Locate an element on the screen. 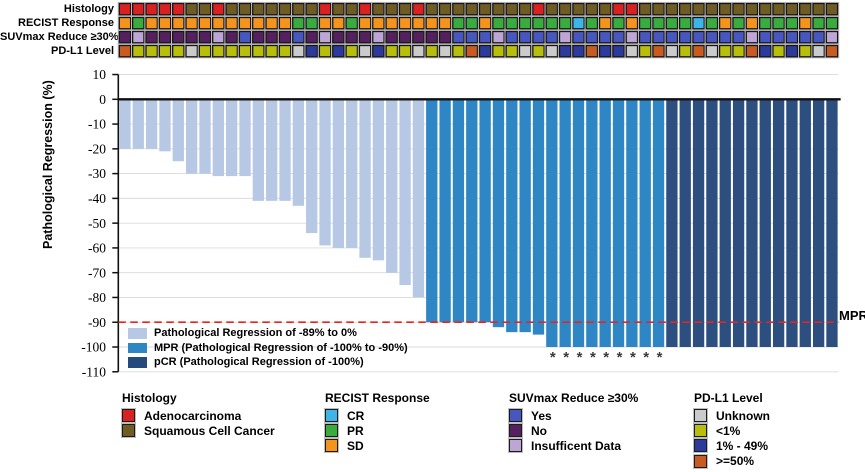 The height and width of the screenshot is (472, 865). legend-item: Yes is located at coordinates (573, 416).